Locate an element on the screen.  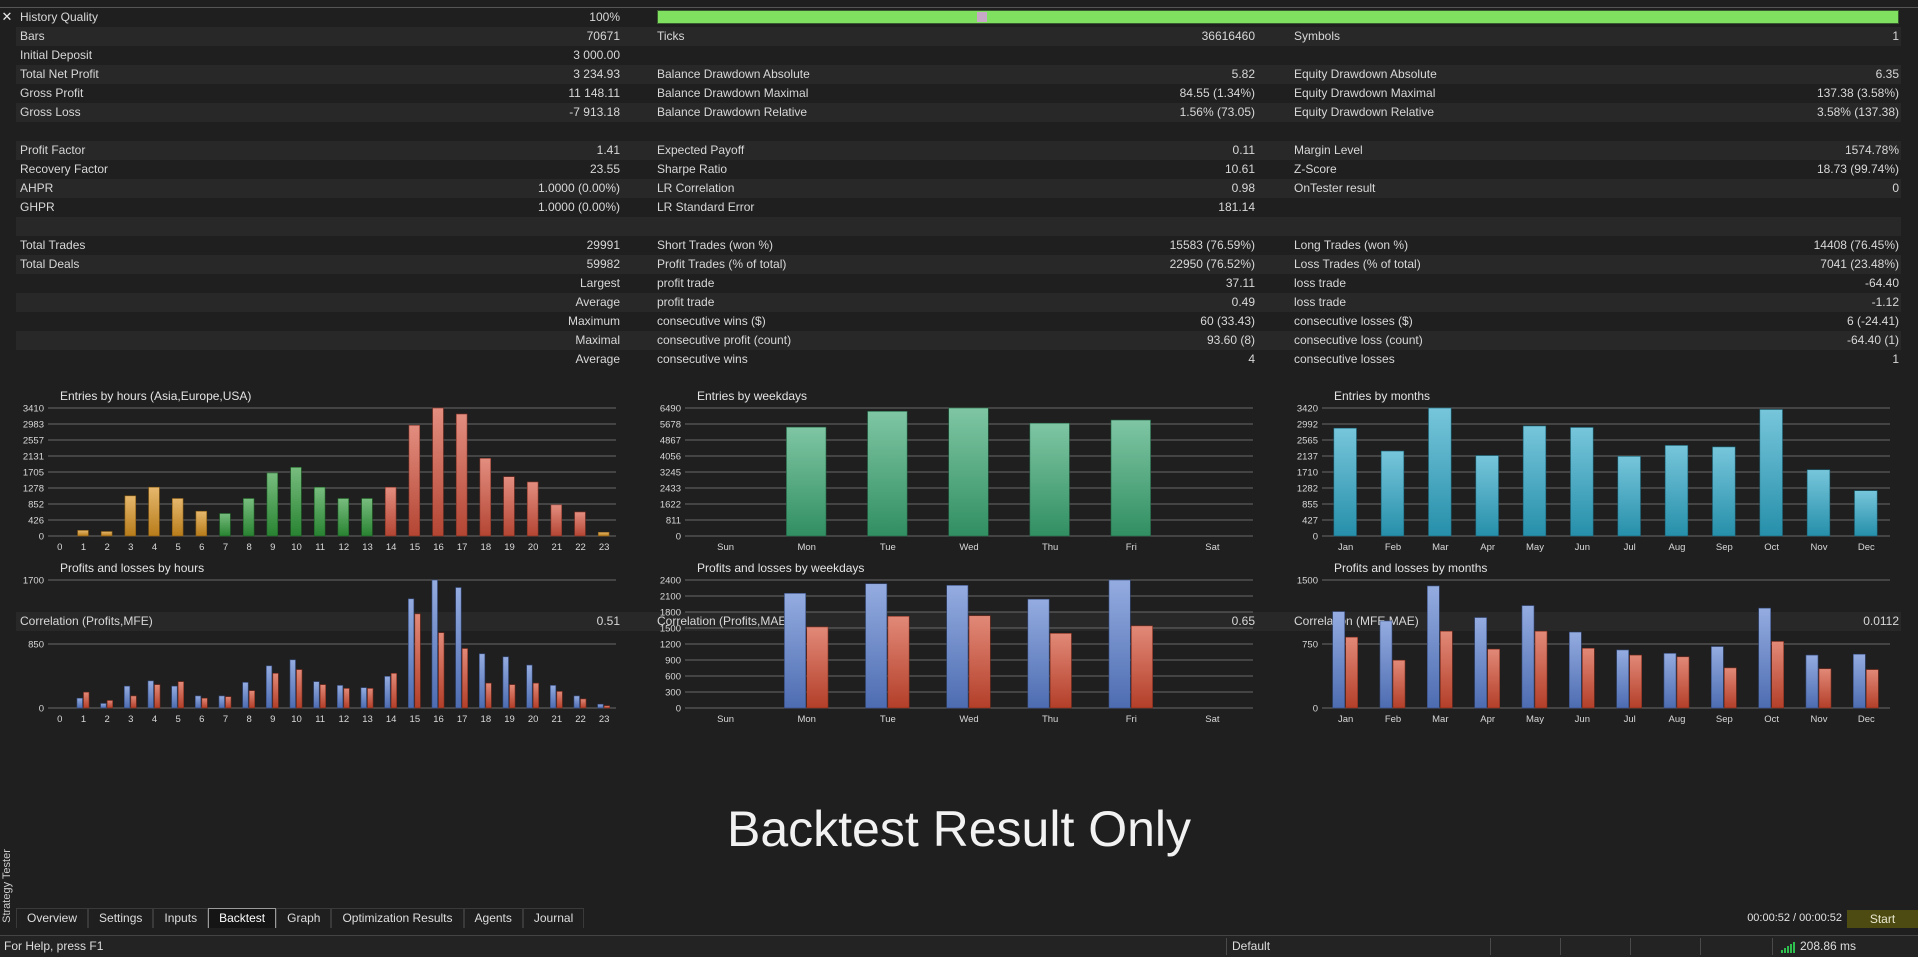
start-button: Start is located at coordinates (1882, 919).